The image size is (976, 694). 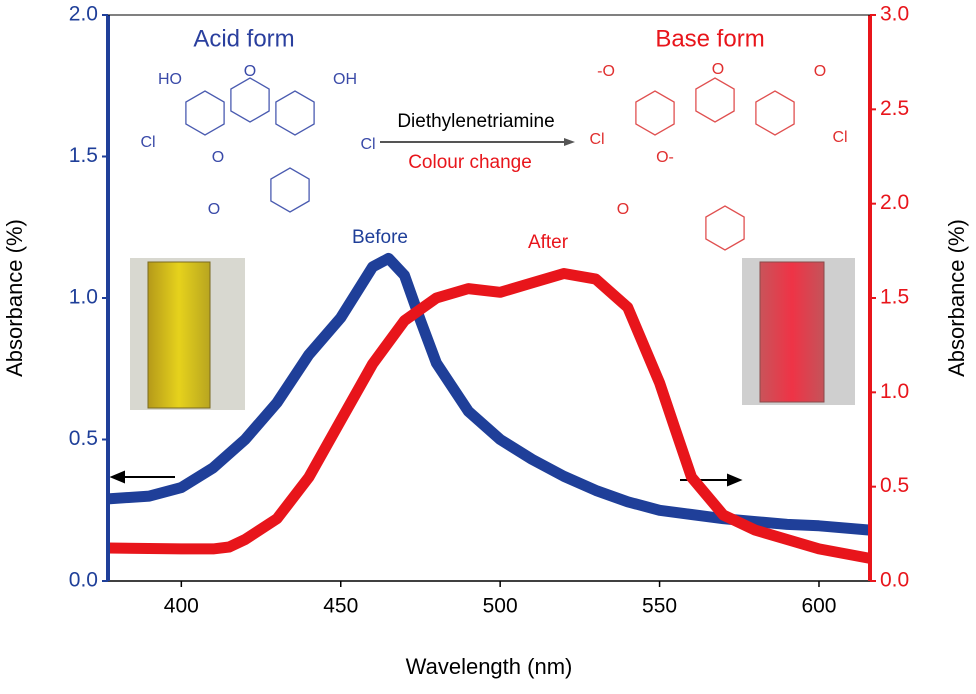 What do you see at coordinates (894, 202) in the screenshot?
I see `y2-tick-label: 2.0` at bounding box center [894, 202].